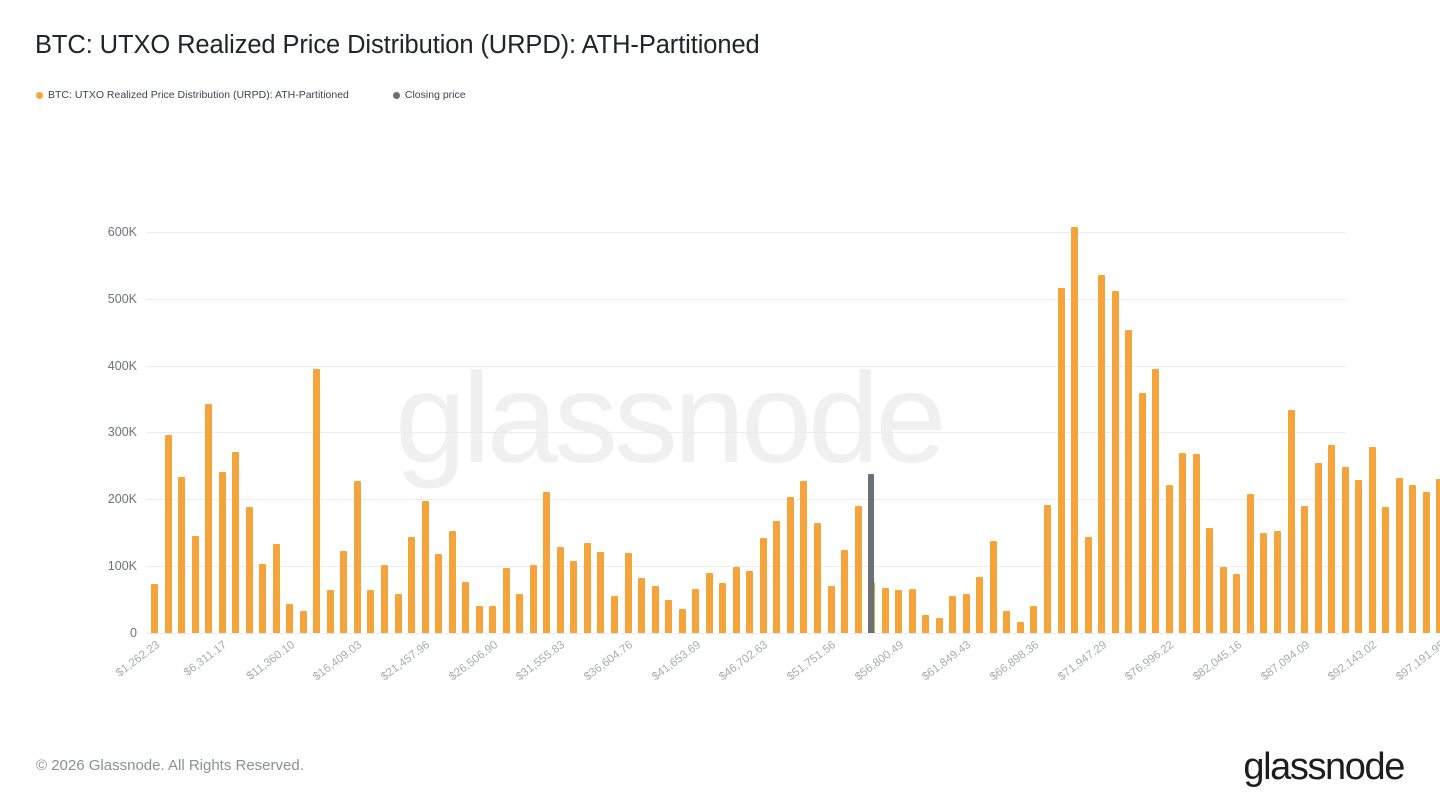 Image resolution: width=1440 pixels, height=810 pixels. Describe the element at coordinates (429, 95) in the screenshot. I see `legend-item-closing-price: Closing price` at that location.